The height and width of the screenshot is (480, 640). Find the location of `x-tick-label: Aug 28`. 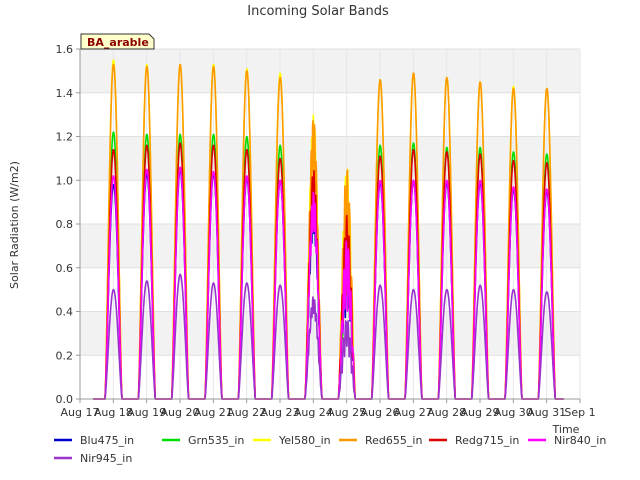

x-tick-label: Aug 28 is located at coordinates (446, 412).